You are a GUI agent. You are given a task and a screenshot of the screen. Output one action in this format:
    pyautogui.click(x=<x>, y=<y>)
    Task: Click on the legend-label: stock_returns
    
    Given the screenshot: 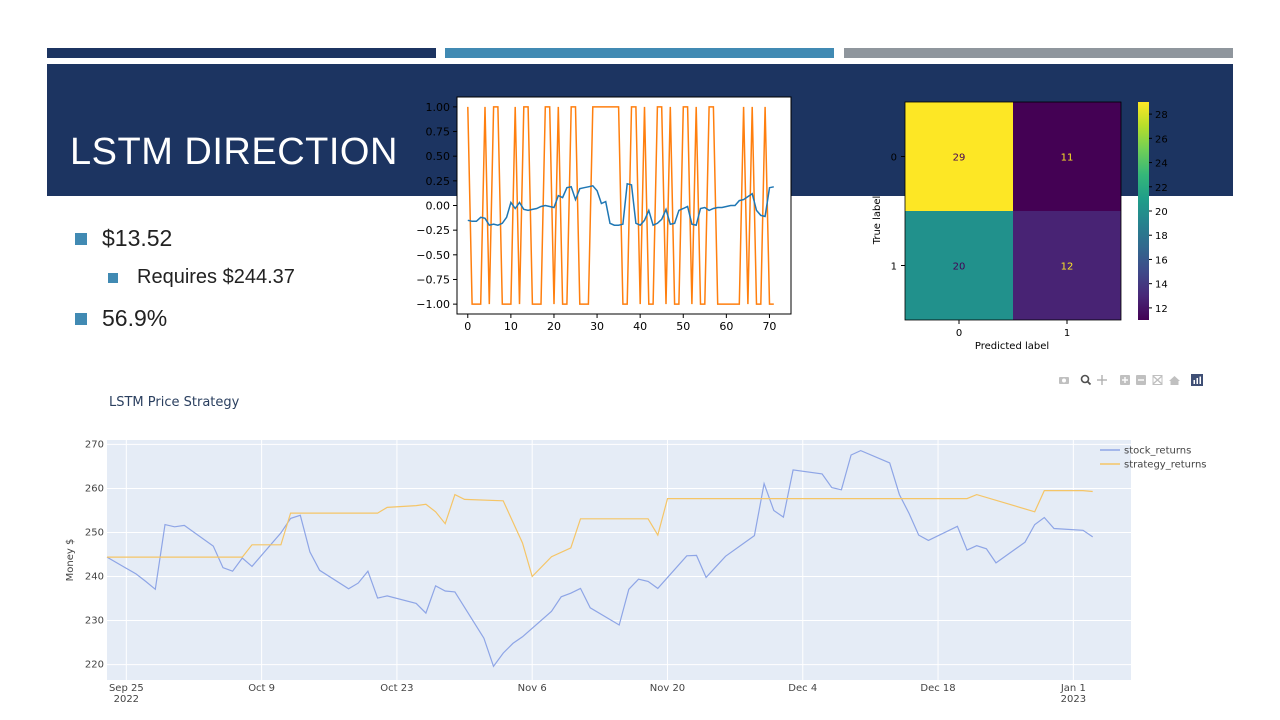 What is the action you would take?
    pyautogui.click(x=1157, y=451)
    